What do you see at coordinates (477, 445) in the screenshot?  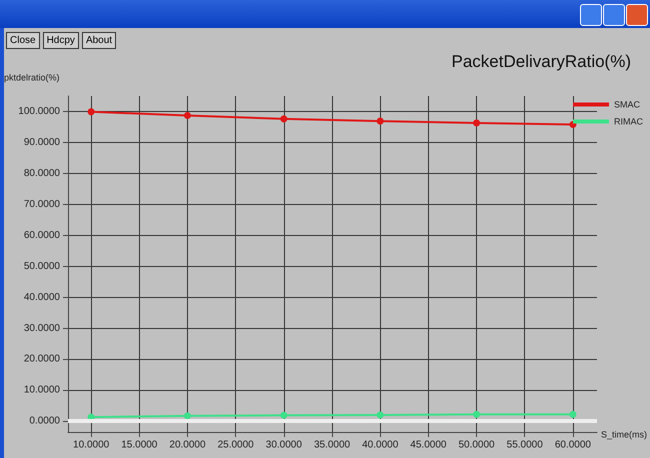 I see `x-tick-label: 50.0000` at bounding box center [477, 445].